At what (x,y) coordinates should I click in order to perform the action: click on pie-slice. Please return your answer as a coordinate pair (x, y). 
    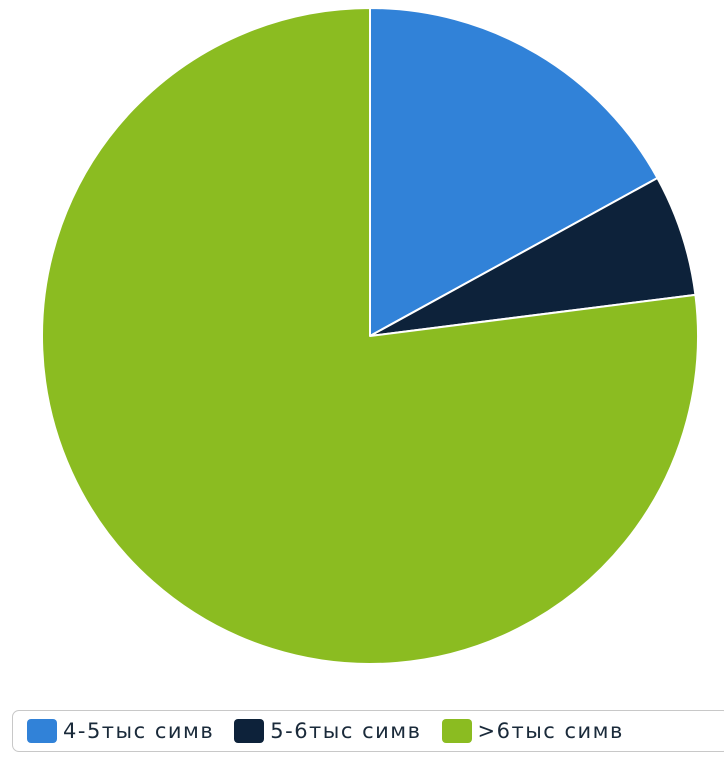
    Looking at the image, I should click on (533, 256).